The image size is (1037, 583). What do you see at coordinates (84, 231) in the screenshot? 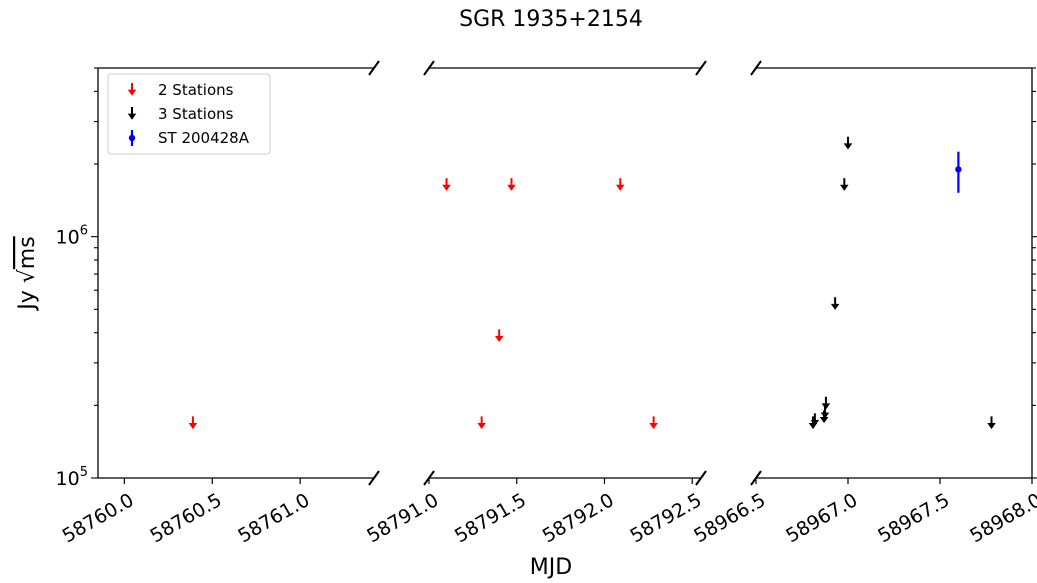
I see `y-tick-exponent: 6` at bounding box center [84, 231].